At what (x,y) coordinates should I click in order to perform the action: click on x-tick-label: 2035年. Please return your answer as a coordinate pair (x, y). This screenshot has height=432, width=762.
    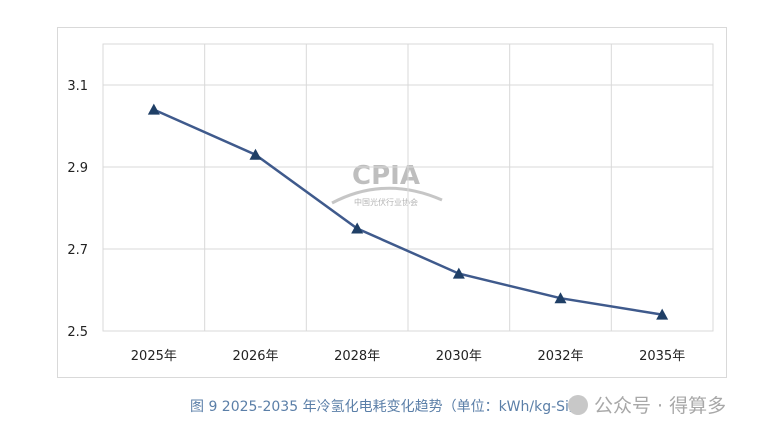
    Looking at the image, I should click on (662, 356).